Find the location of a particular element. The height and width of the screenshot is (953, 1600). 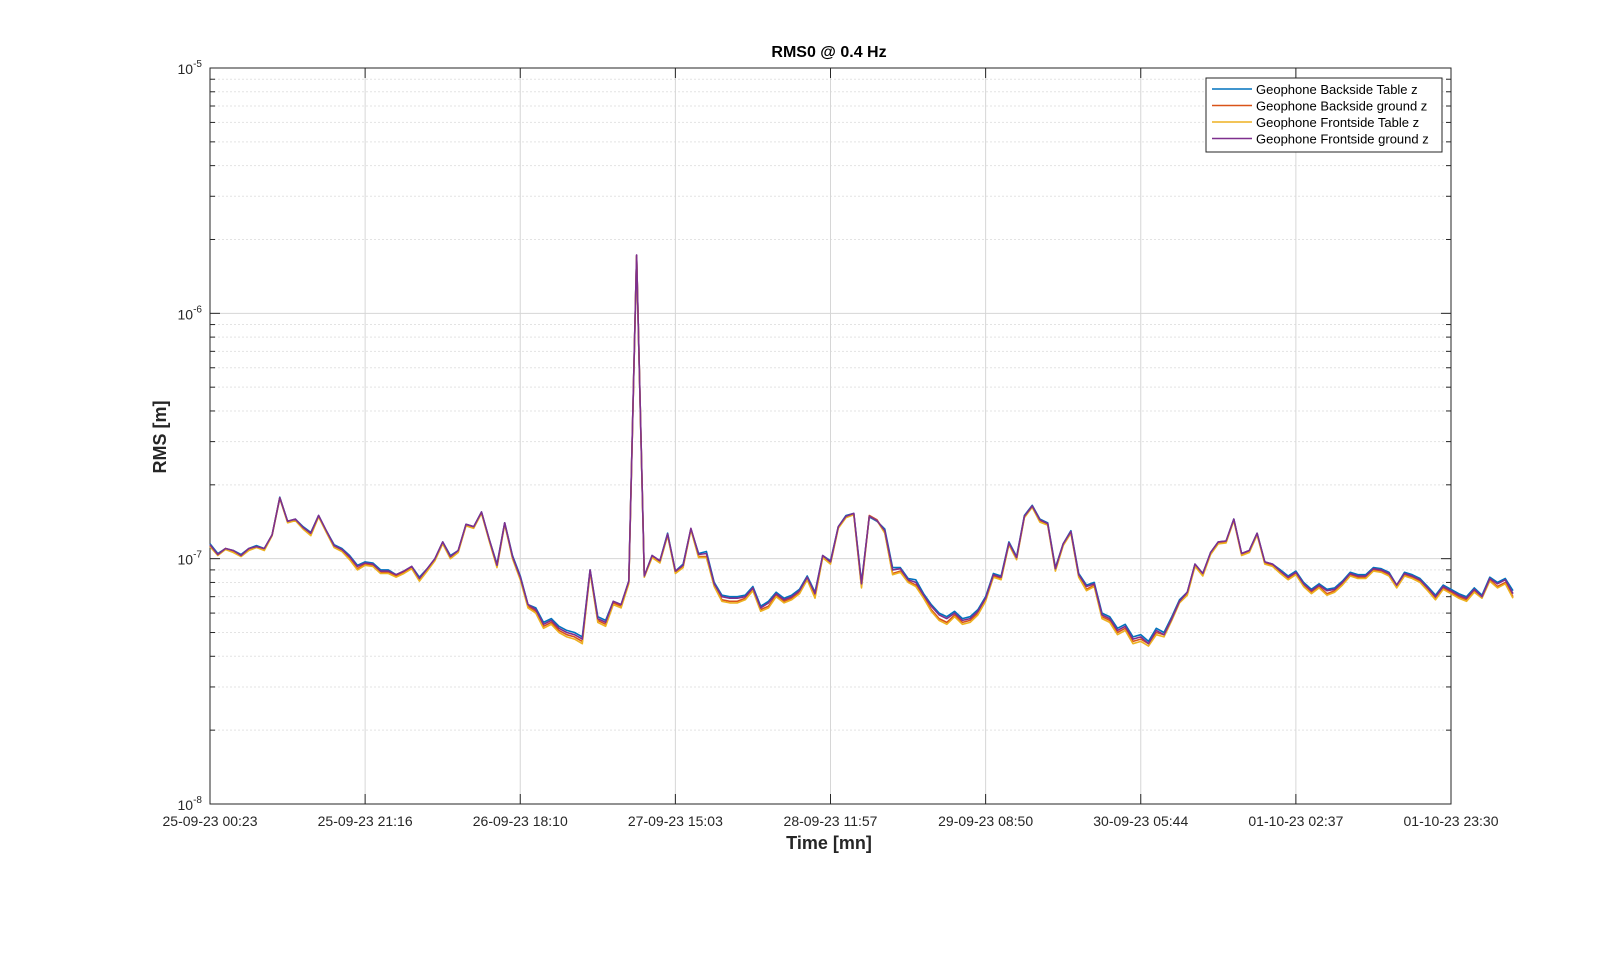

y-tick-label: 10⁻⁸ is located at coordinates (190, 804).